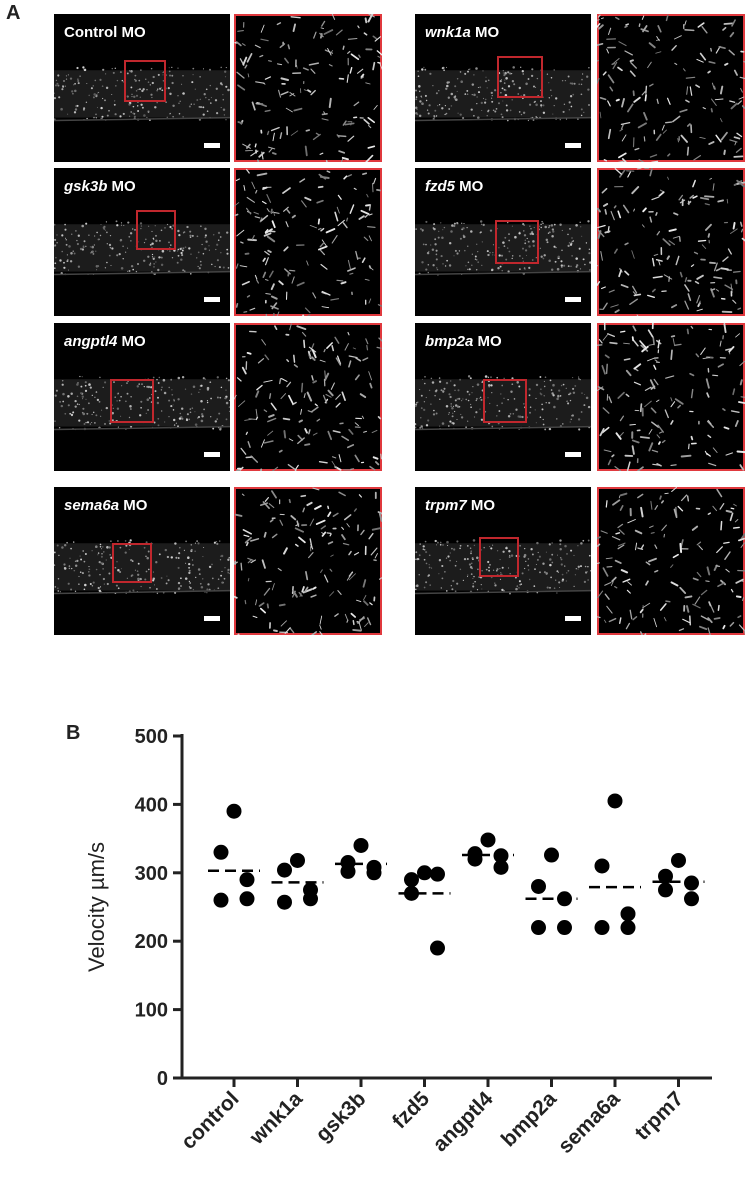  I want to click on gene-name: angptl4, so click(91, 341).